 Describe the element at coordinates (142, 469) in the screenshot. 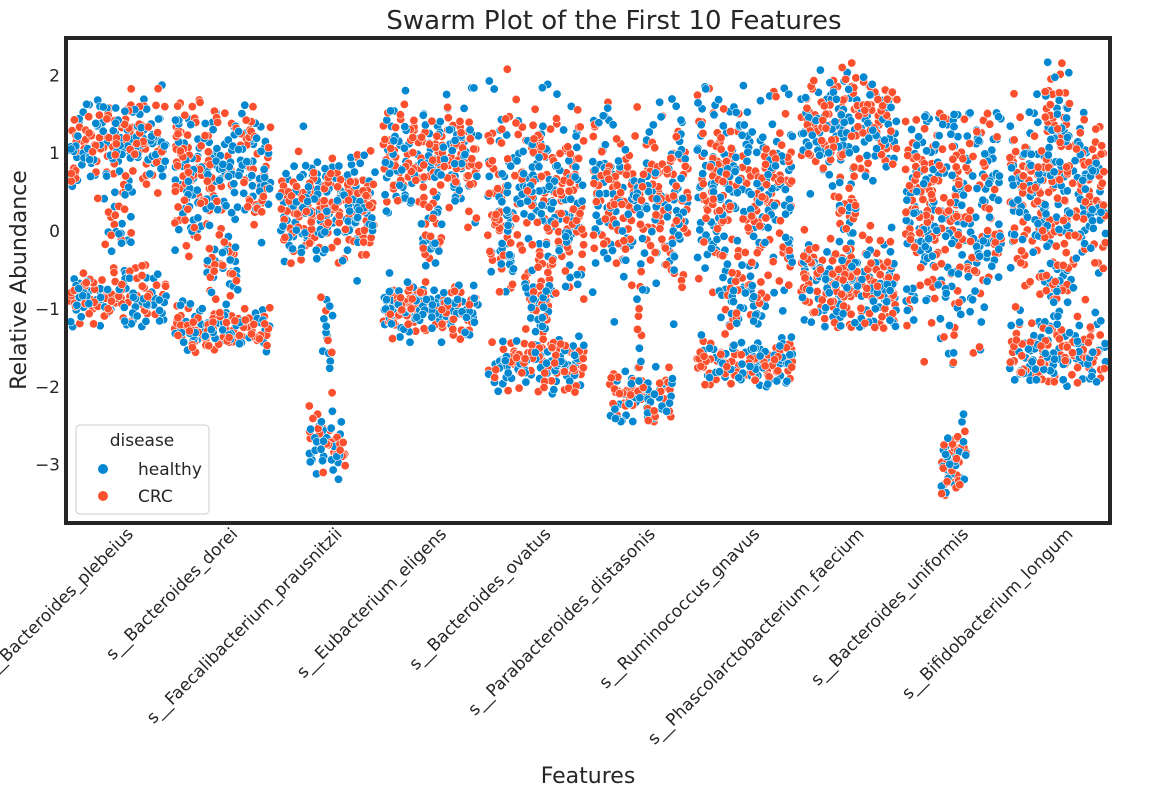

I see `legend: disease healthy CRC` at that location.